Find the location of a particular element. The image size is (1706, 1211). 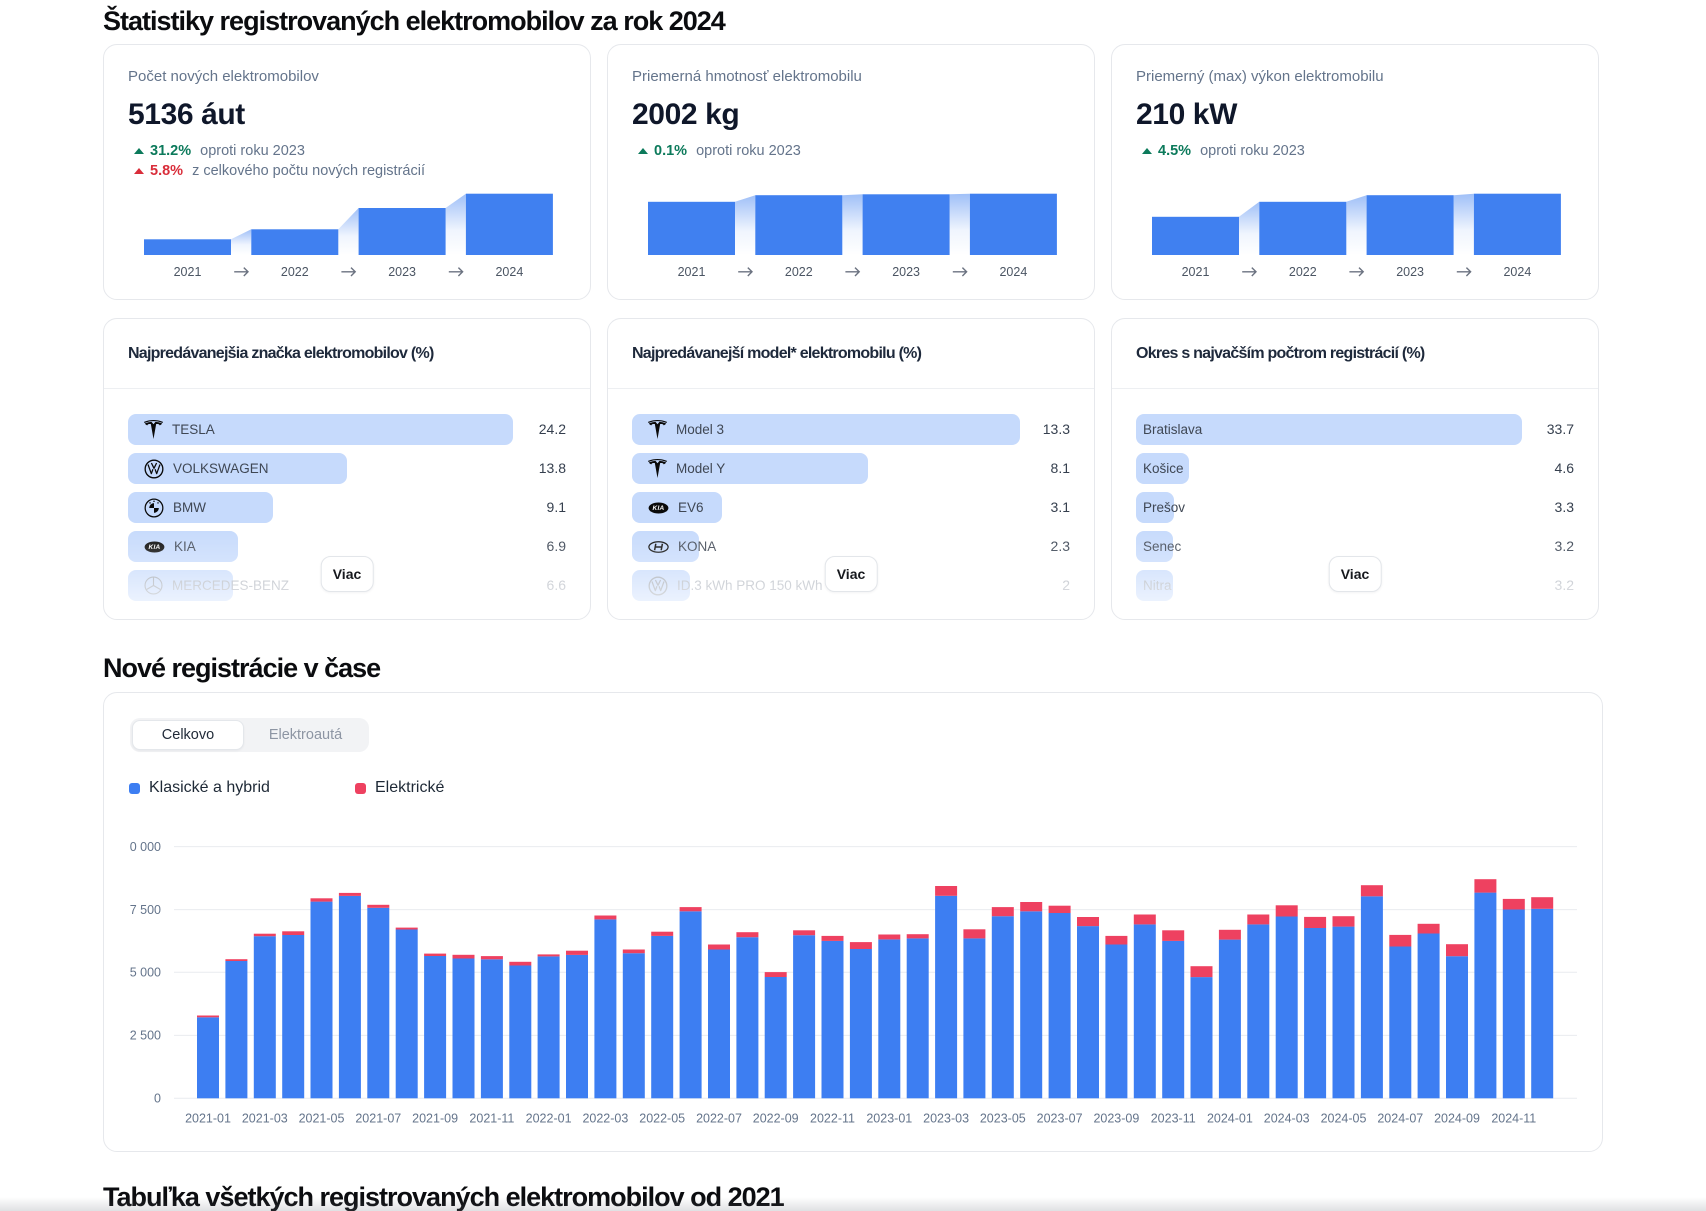

svg-text: 2021-09 is located at coordinates (435, 1119).